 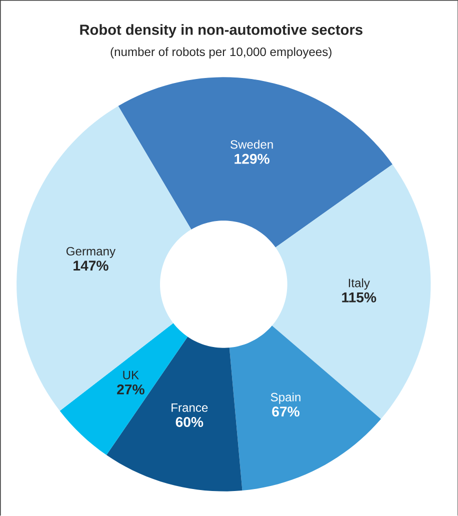 What do you see at coordinates (91, 252) in the screenshot?
I see `slice-label: Germany` at bounding box center [91, 252].